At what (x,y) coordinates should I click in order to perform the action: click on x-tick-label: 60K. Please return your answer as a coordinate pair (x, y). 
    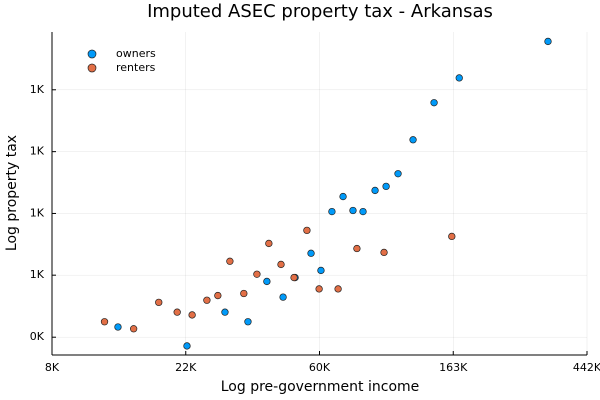
    Looking at the image, I should click on (320, 367).